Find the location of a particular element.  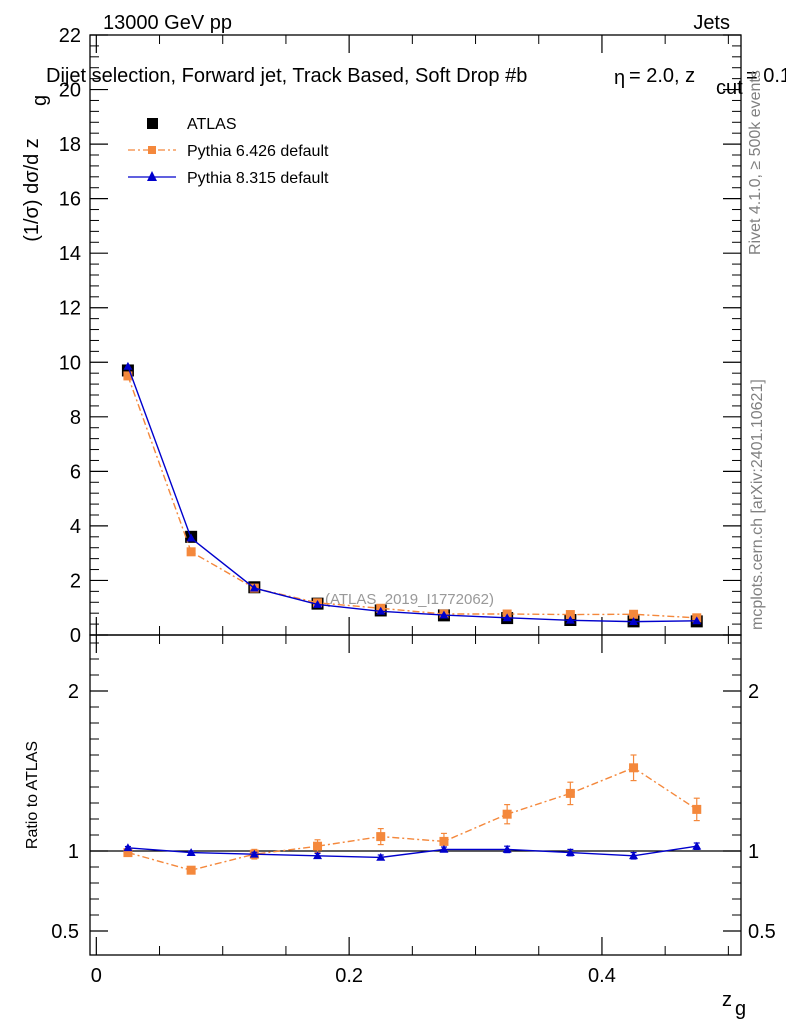

main-ytick-label: 18 is located at coordinates (70, 145).